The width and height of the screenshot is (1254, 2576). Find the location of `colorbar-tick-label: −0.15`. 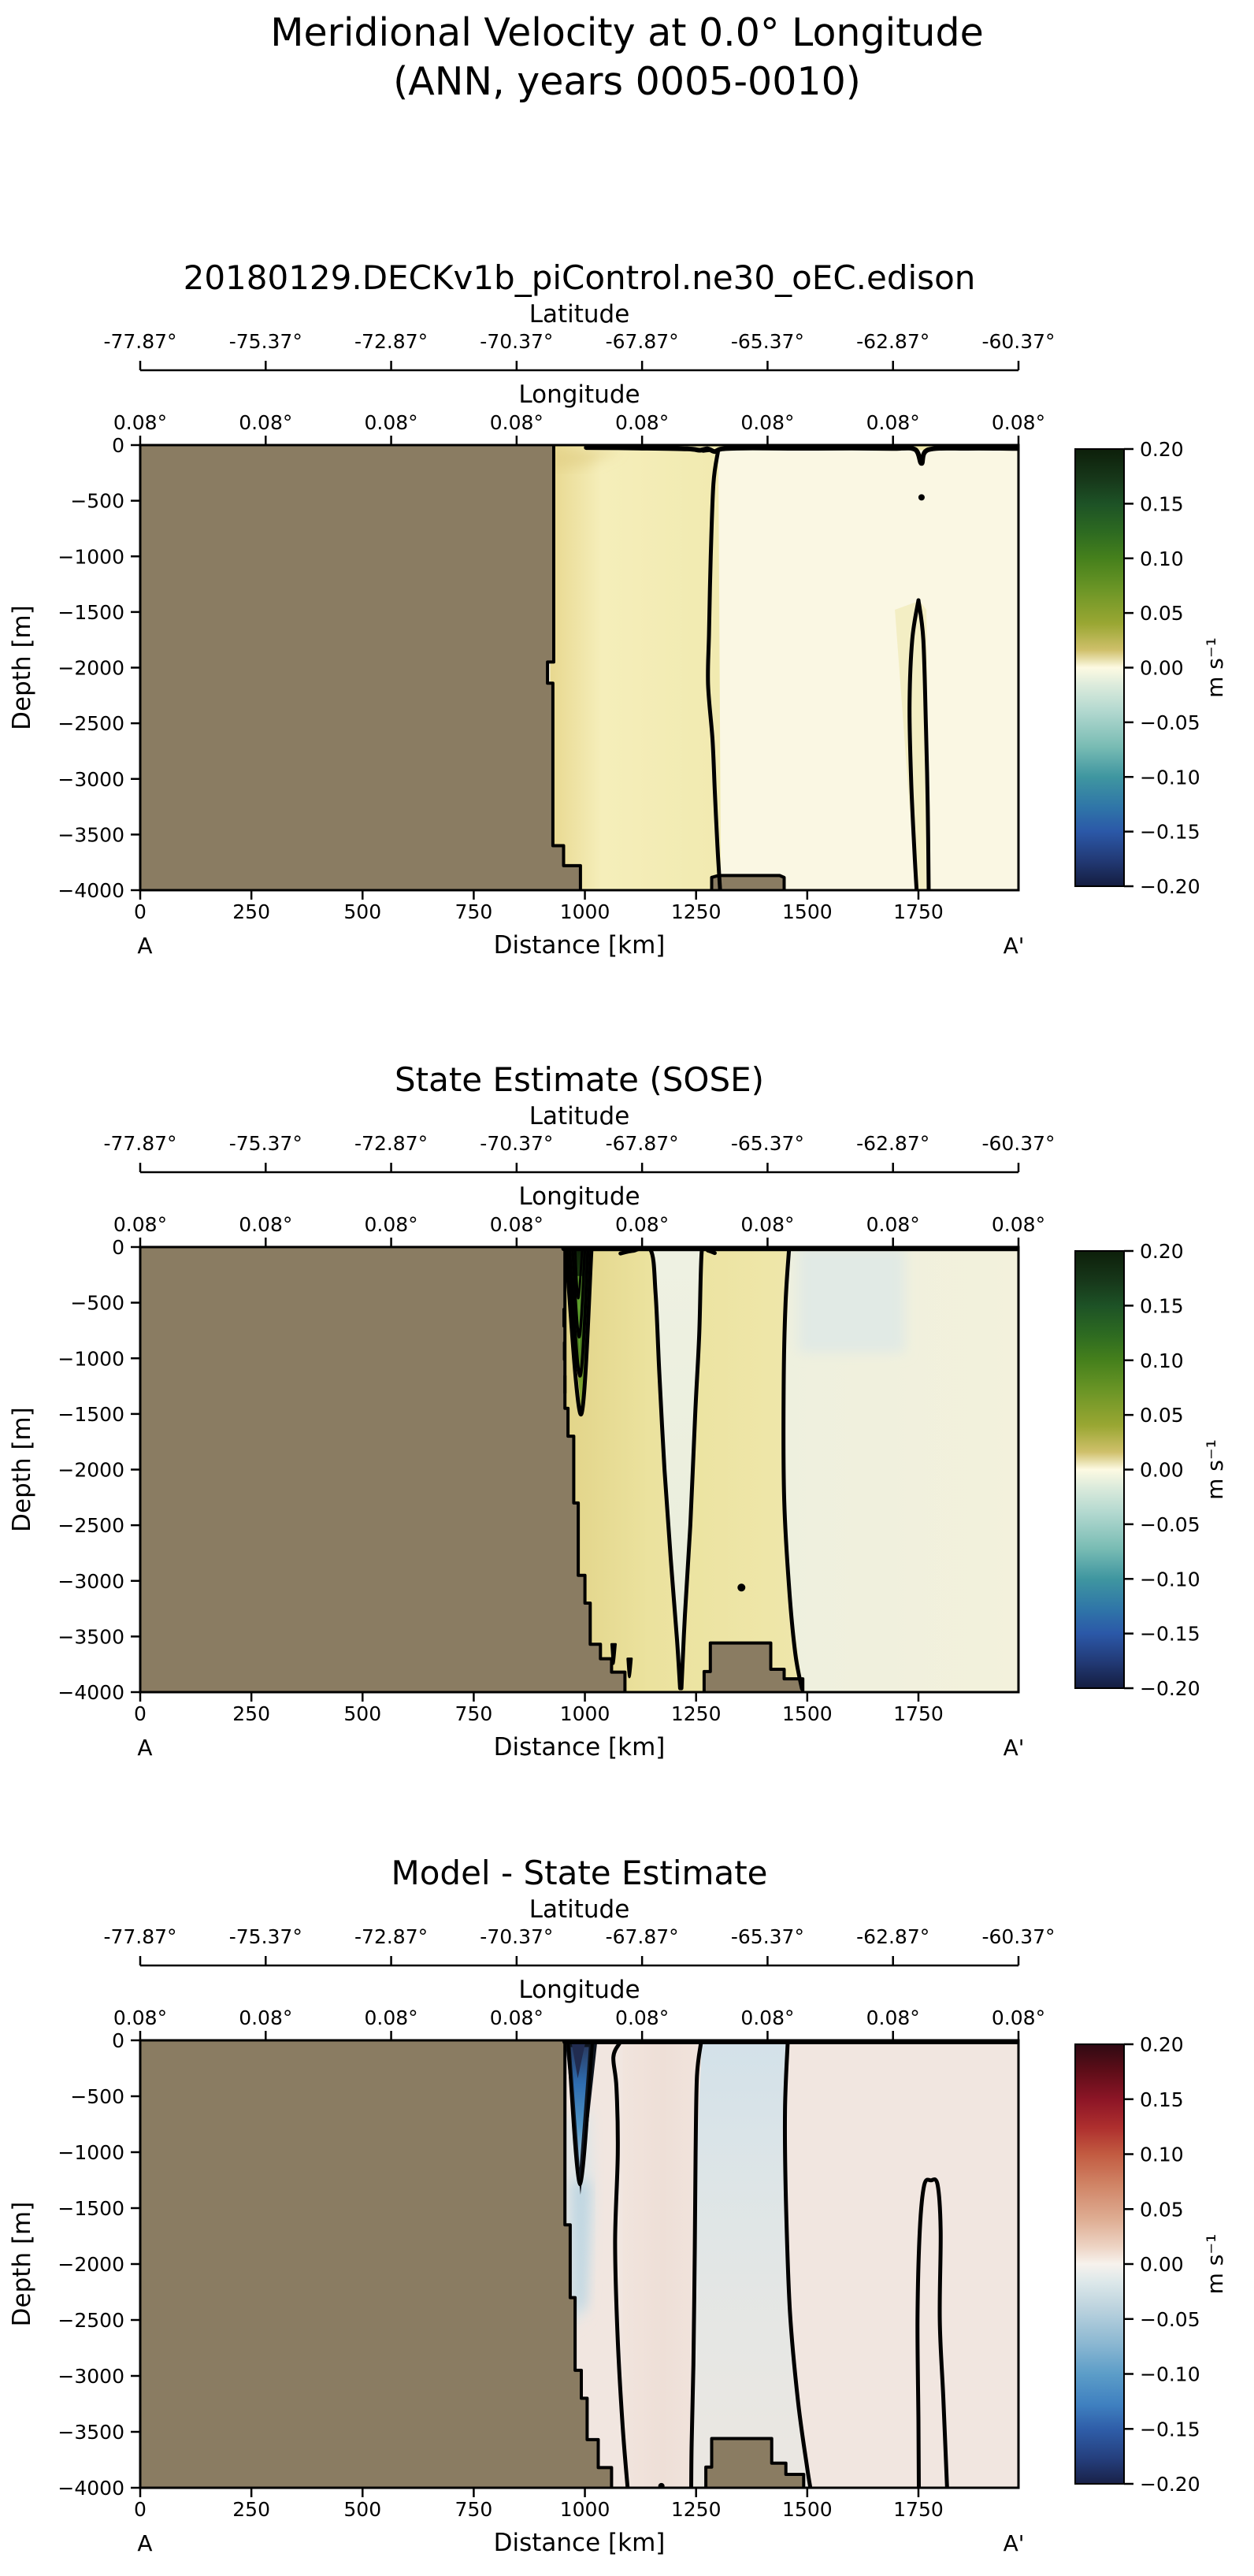

colorbar-tick-label: −0.15 is located at coordinates (1170, 2429).